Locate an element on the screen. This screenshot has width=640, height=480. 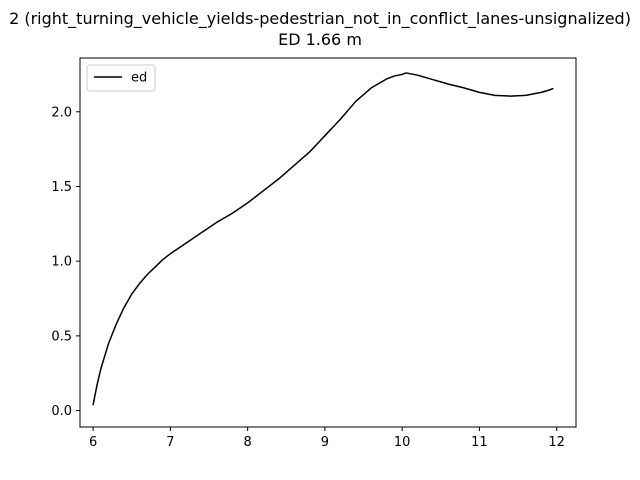
x-tick-label: 9 is located at coordinates (325, 442).